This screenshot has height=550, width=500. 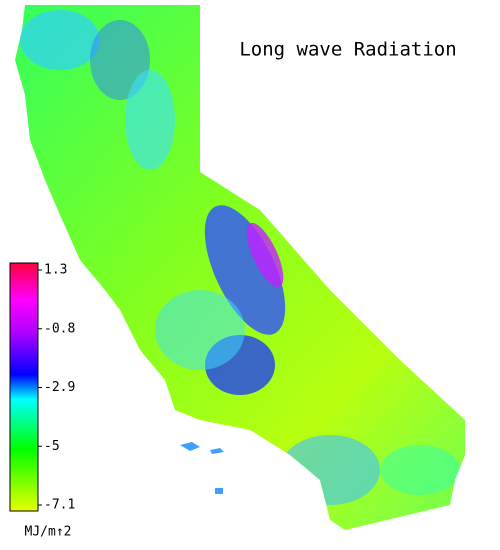 What do you see at coordinates (55, 270) in the screenshot?
I see `colorbar-tick-label: 1.3` at bounding box center [55, 270].